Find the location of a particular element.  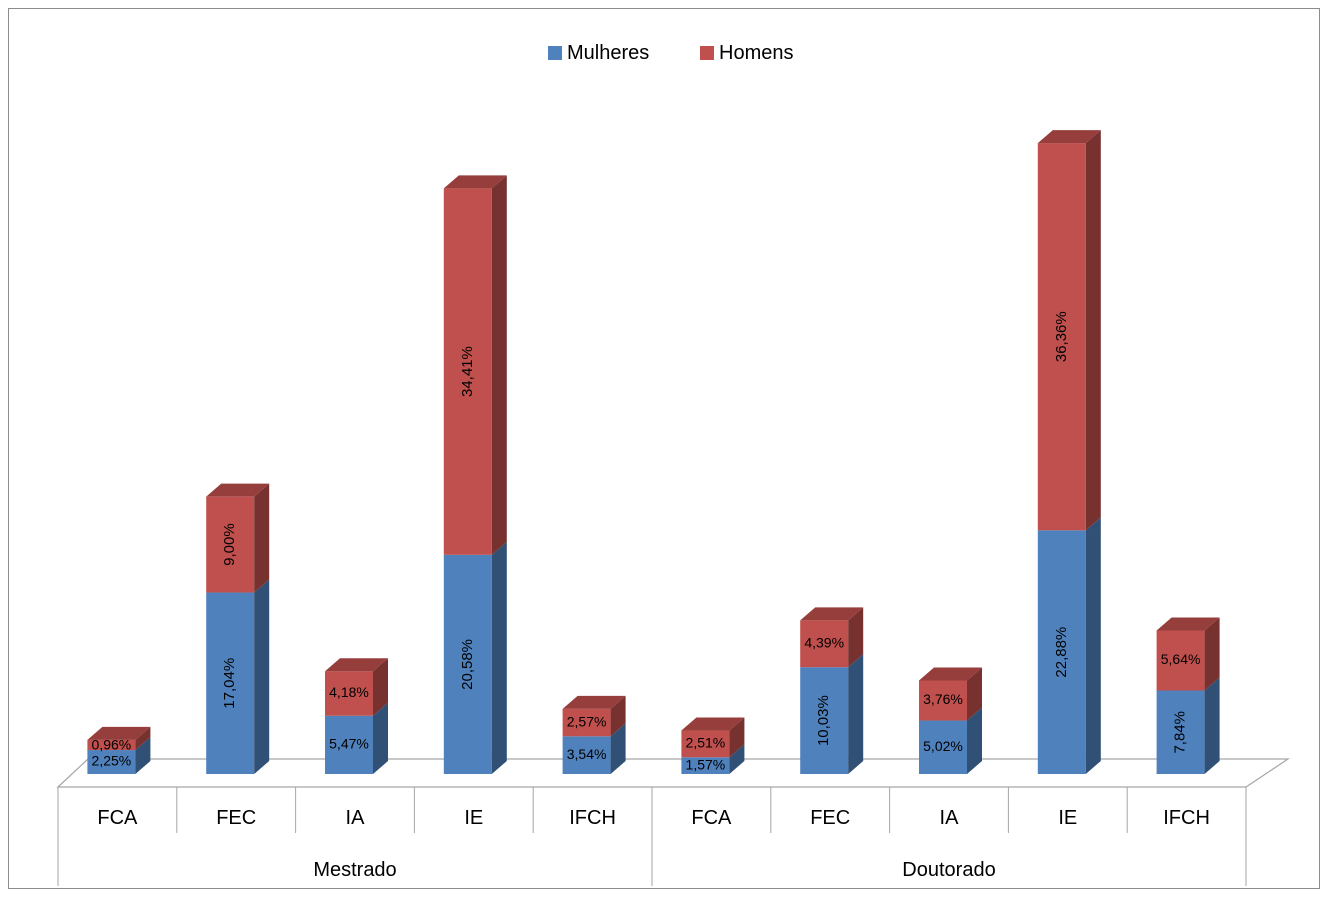

bar-mulheres-ie: 22,88% is located at coordinates (1069, 645).